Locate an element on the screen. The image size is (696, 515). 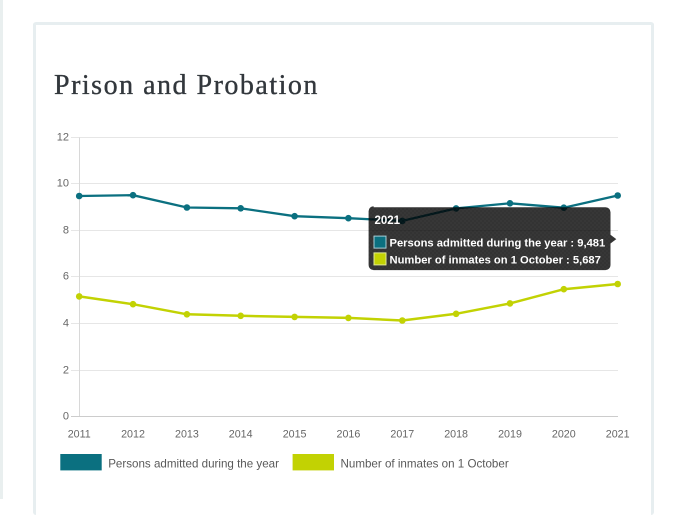
svg-text: 2012 is located at coordinates (133, 435).